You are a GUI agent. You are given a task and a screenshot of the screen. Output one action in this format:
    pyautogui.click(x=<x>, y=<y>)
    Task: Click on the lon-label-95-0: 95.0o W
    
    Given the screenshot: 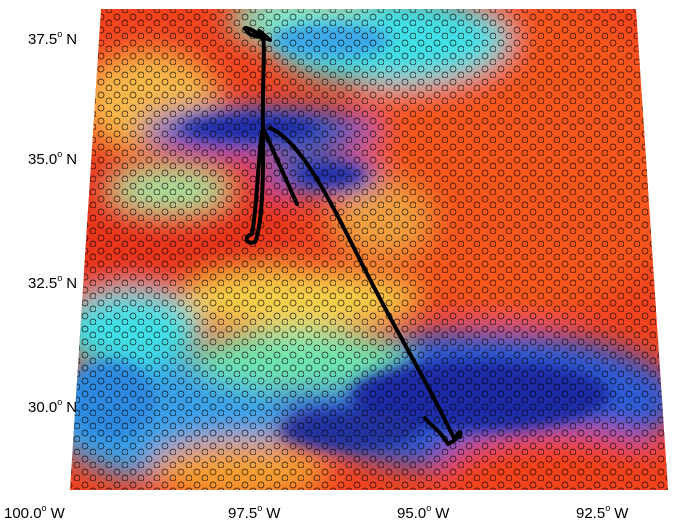 What is the action you would take?
    pyautogui.click(x=423, y=512)
    